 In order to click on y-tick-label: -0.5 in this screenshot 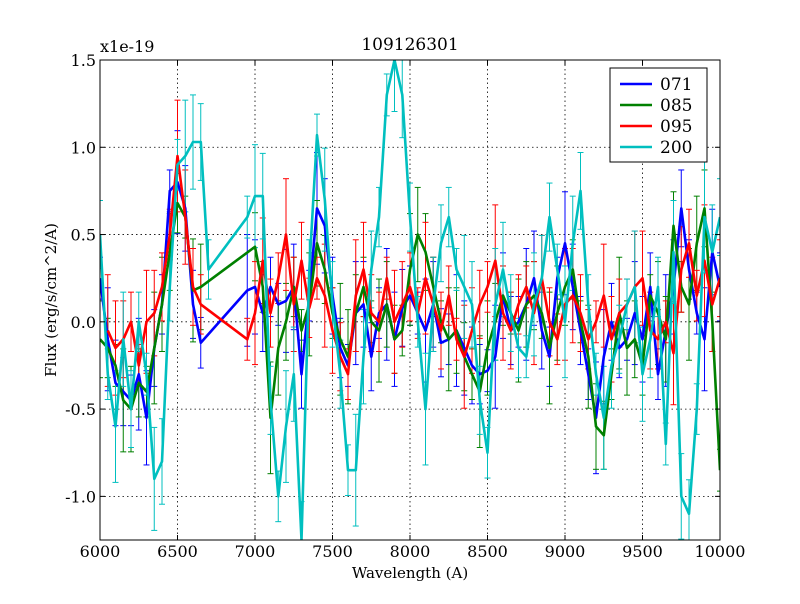, I will do `click(80, 409)`.